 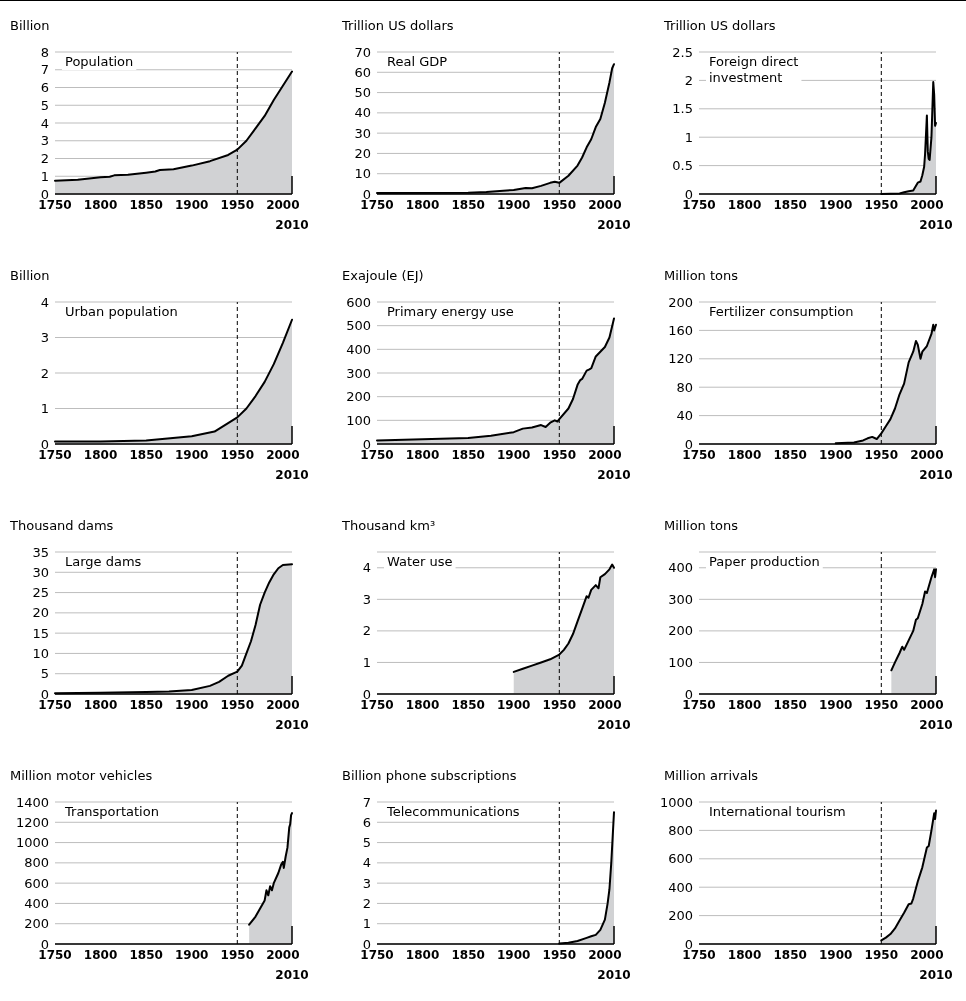 I want to click on y-axis-title: Exajoule (EJ), so click(x=383, y=275).